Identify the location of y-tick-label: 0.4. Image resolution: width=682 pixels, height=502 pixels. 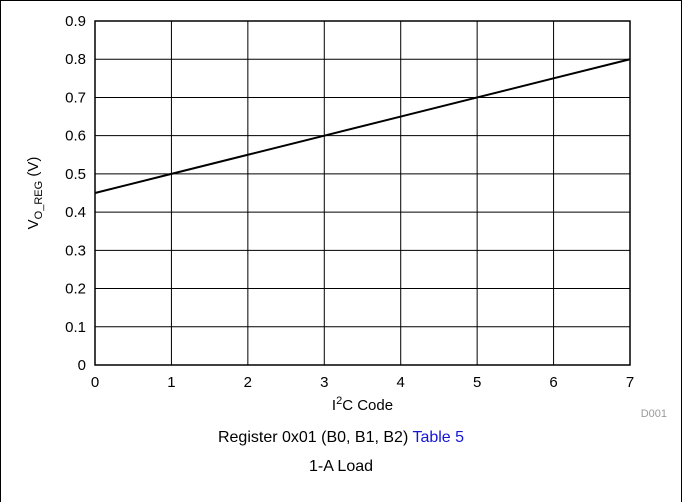
(75, 212).